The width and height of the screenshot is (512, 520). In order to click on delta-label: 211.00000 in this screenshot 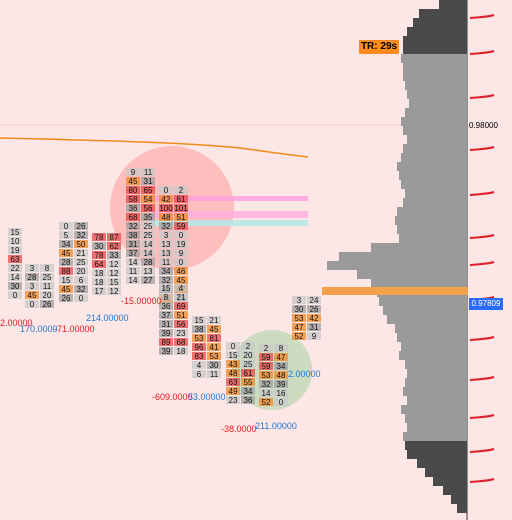, I will do `click(276, 426)`.